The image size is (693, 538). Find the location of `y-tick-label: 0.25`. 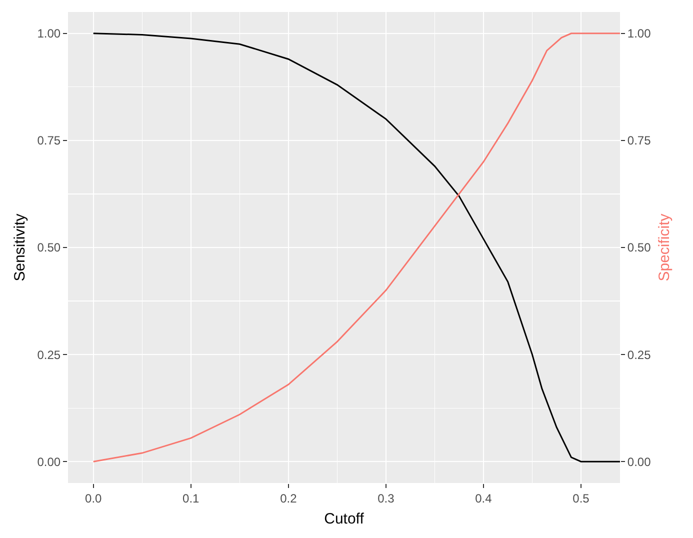

y-tick-label: 0.25 is located at coordinates (49, 355).